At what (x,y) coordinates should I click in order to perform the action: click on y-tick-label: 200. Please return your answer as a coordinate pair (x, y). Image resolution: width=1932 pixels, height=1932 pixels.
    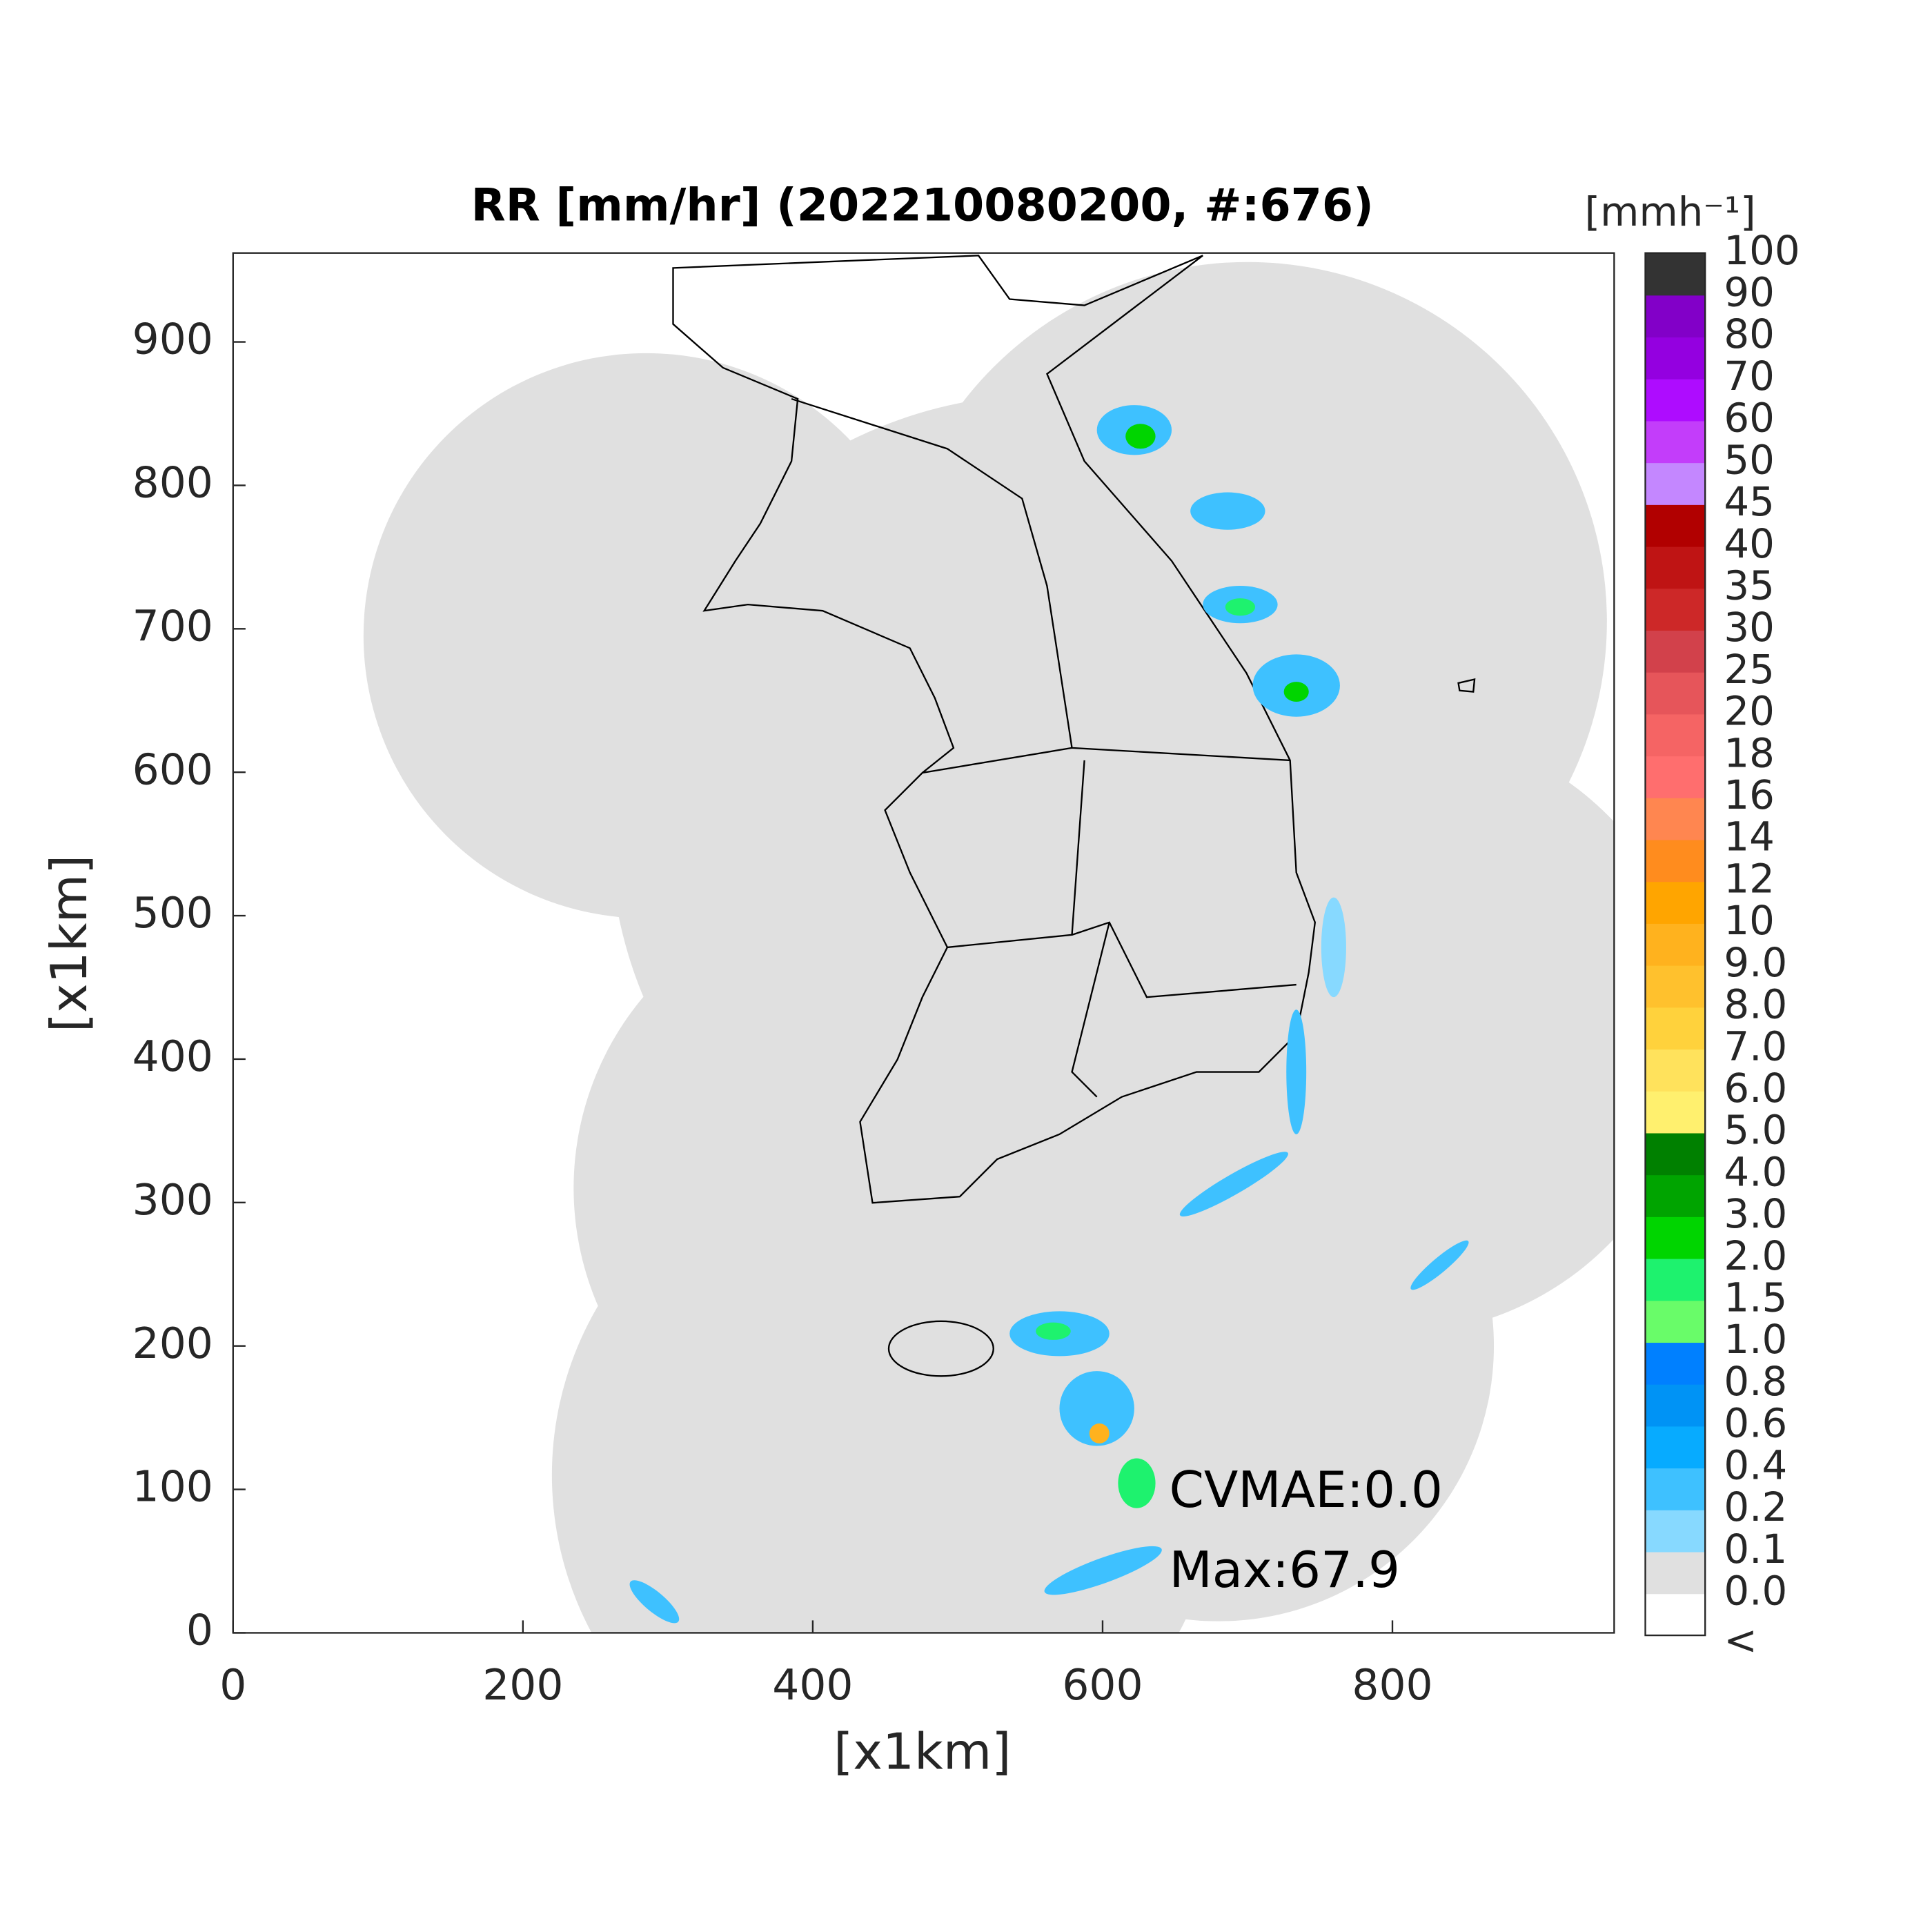
    Looking at the image, I should click on (172, 1343).